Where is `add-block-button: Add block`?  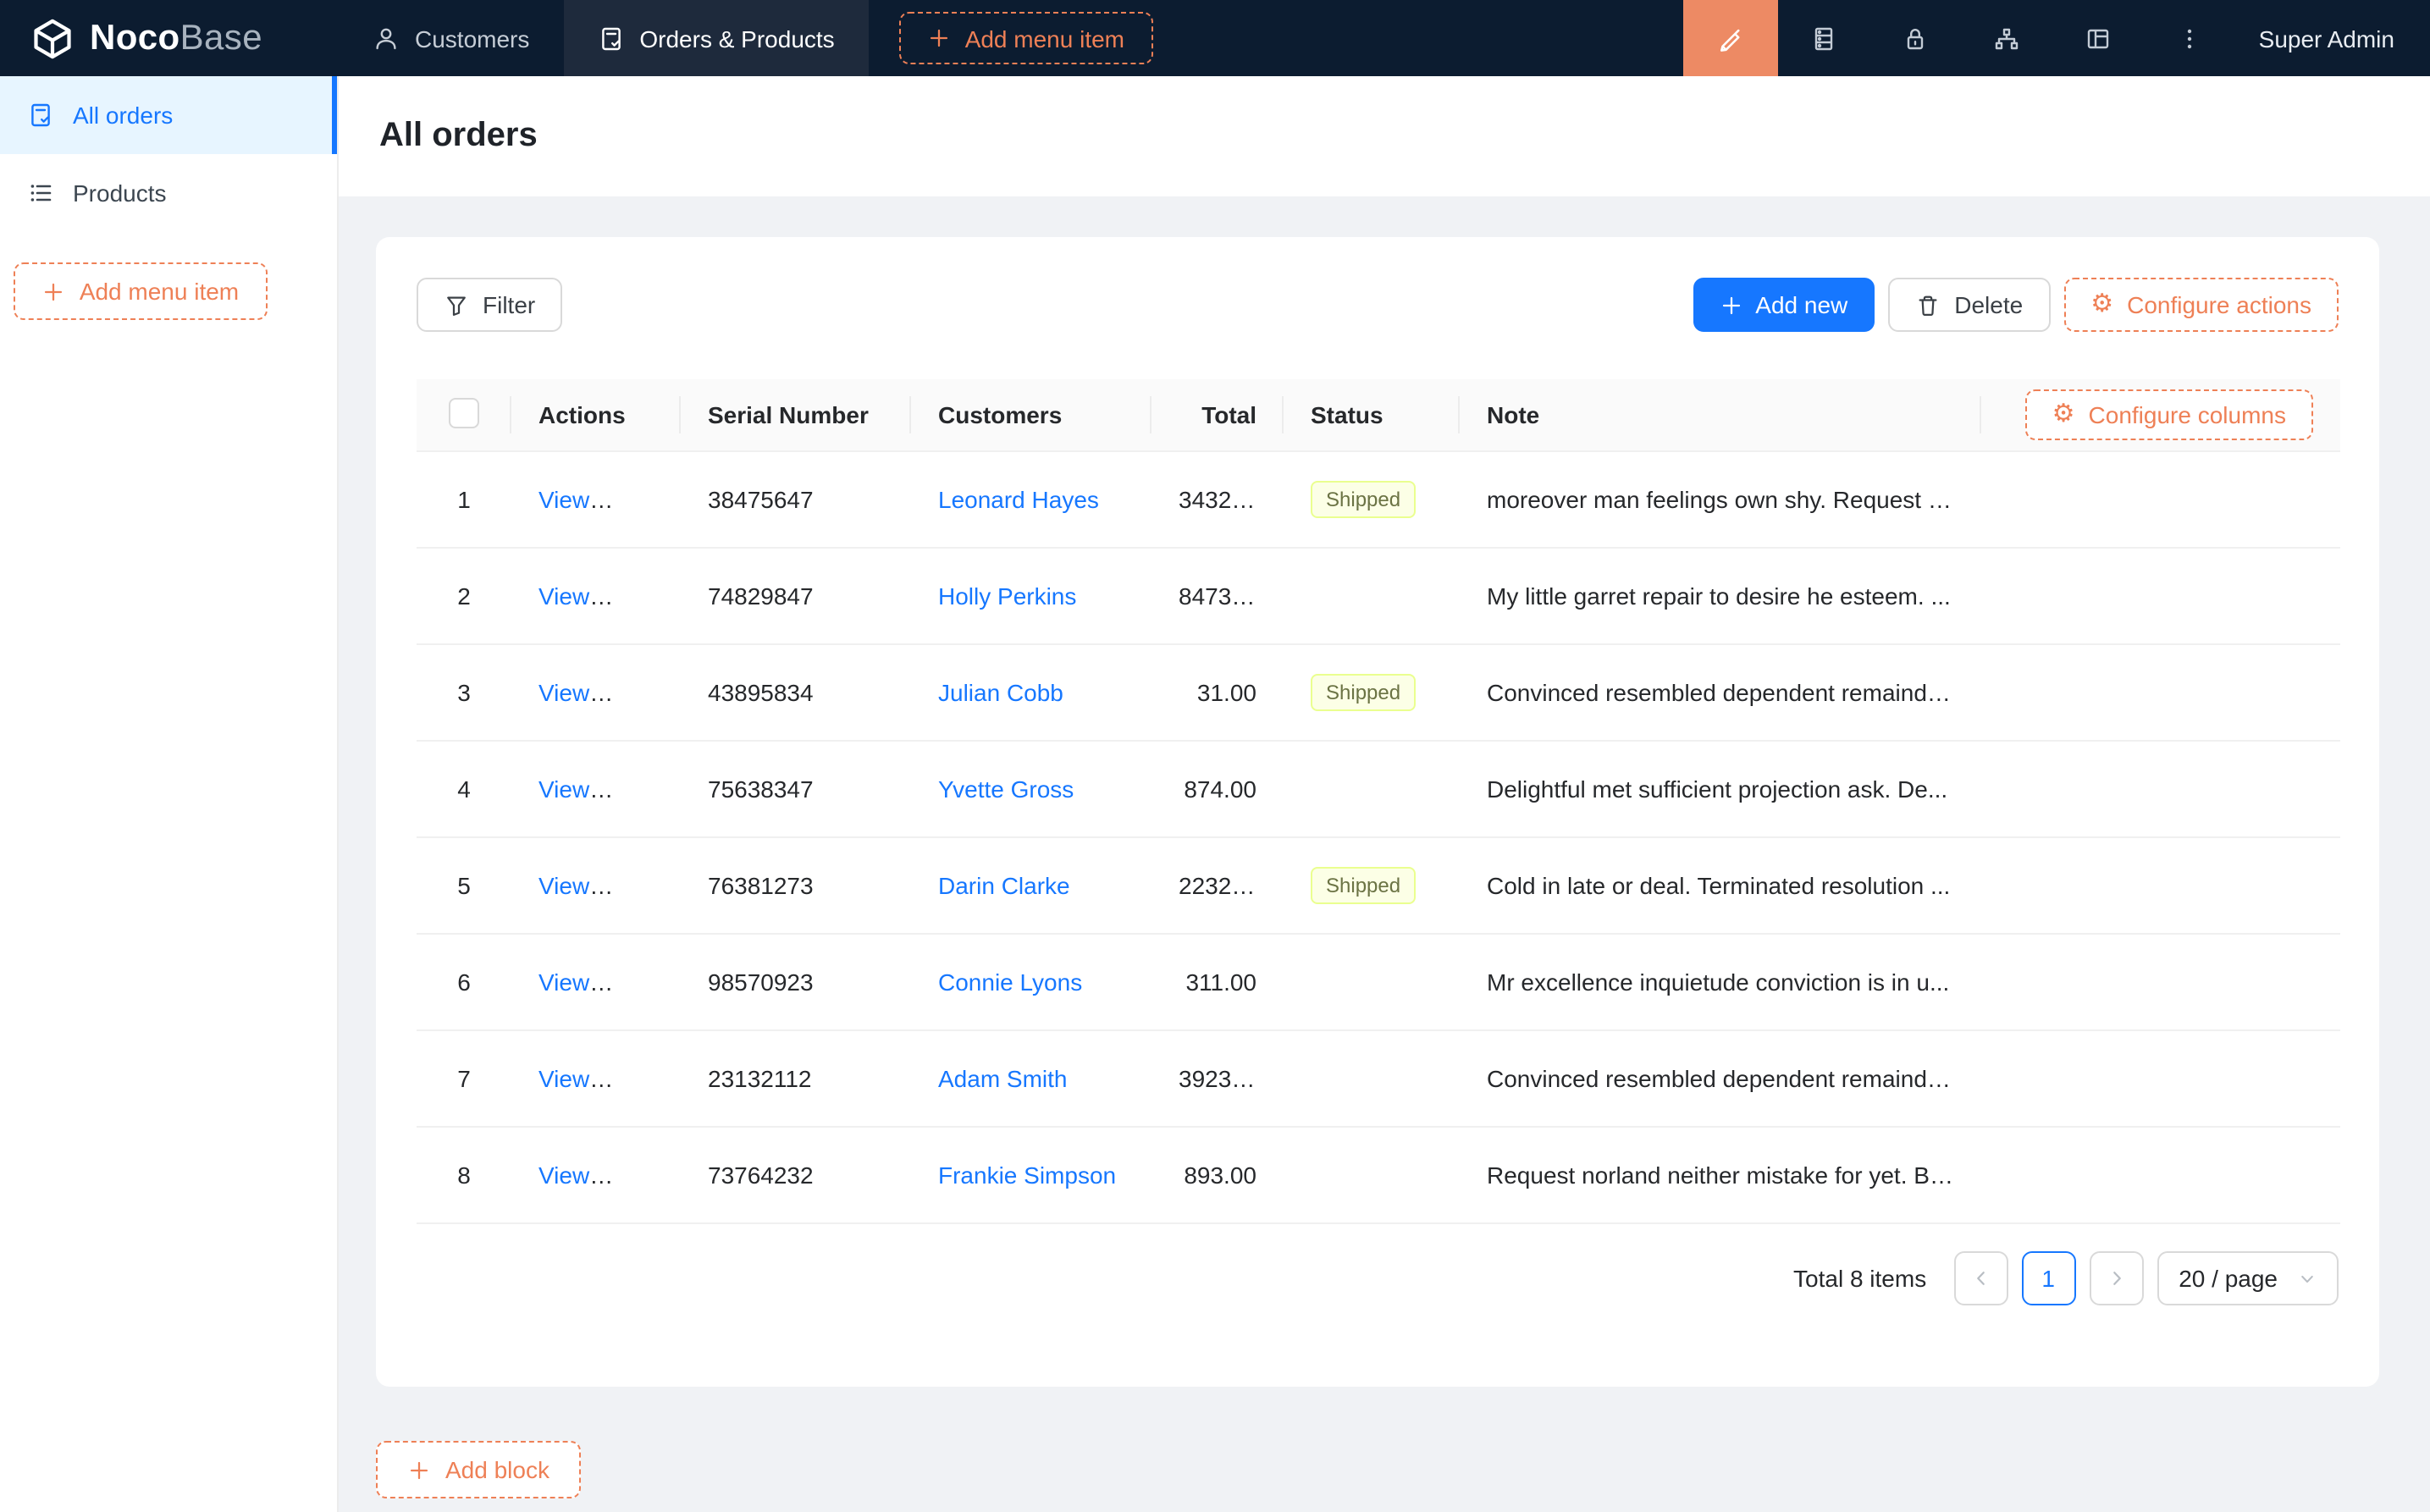
add-block-button: Add block is located at coordinates (479, 1469).